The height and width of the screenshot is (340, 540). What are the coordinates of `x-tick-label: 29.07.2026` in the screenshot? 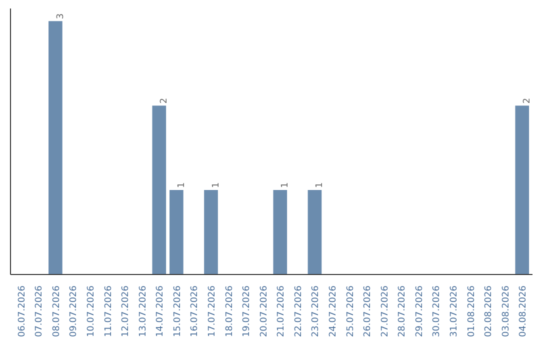 It's located at (419, 311).